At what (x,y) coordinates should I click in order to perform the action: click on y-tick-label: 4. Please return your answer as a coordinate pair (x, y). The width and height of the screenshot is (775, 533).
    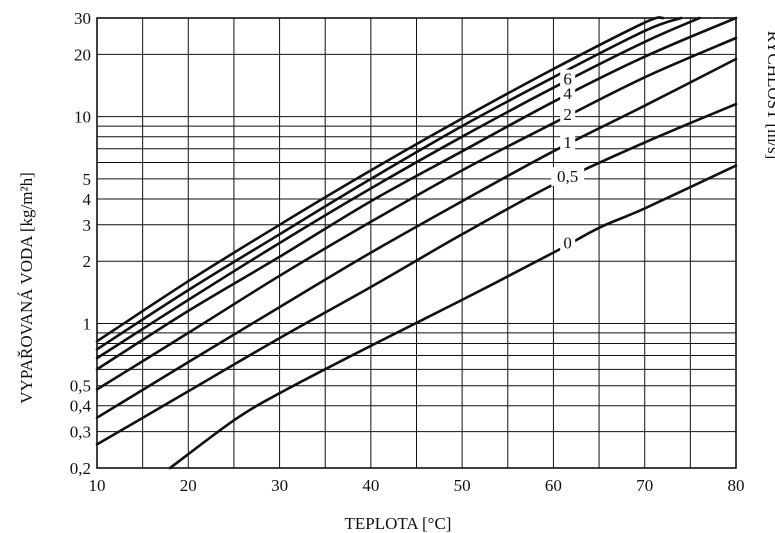
    Looking at the image, I should click on (87, 199).